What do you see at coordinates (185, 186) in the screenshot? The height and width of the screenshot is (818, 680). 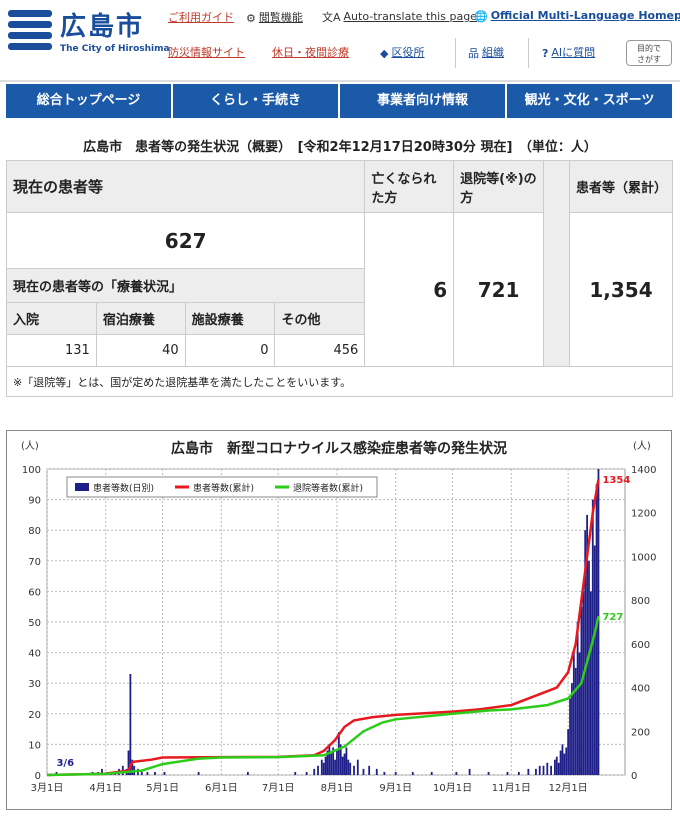 I see `current-patients-header: 現在の患者等` at bounding box center [185, 186].